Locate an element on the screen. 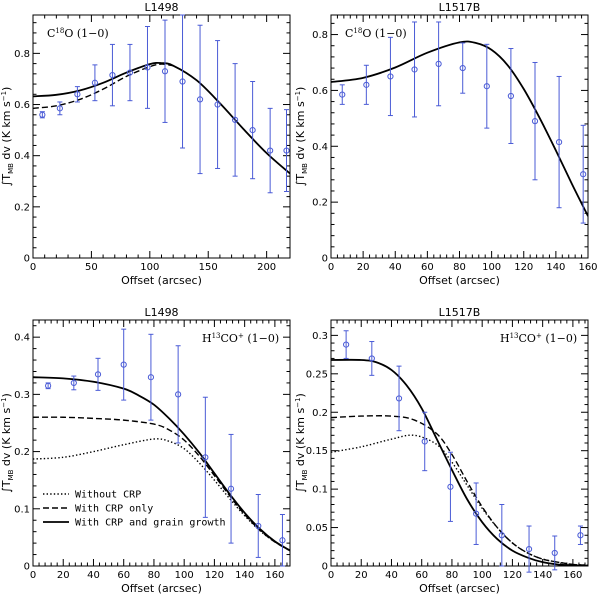 The width and height of the screenshot is (600, 599). transition-annotation: C18O (1−0) is located at coordinates (78, 33).